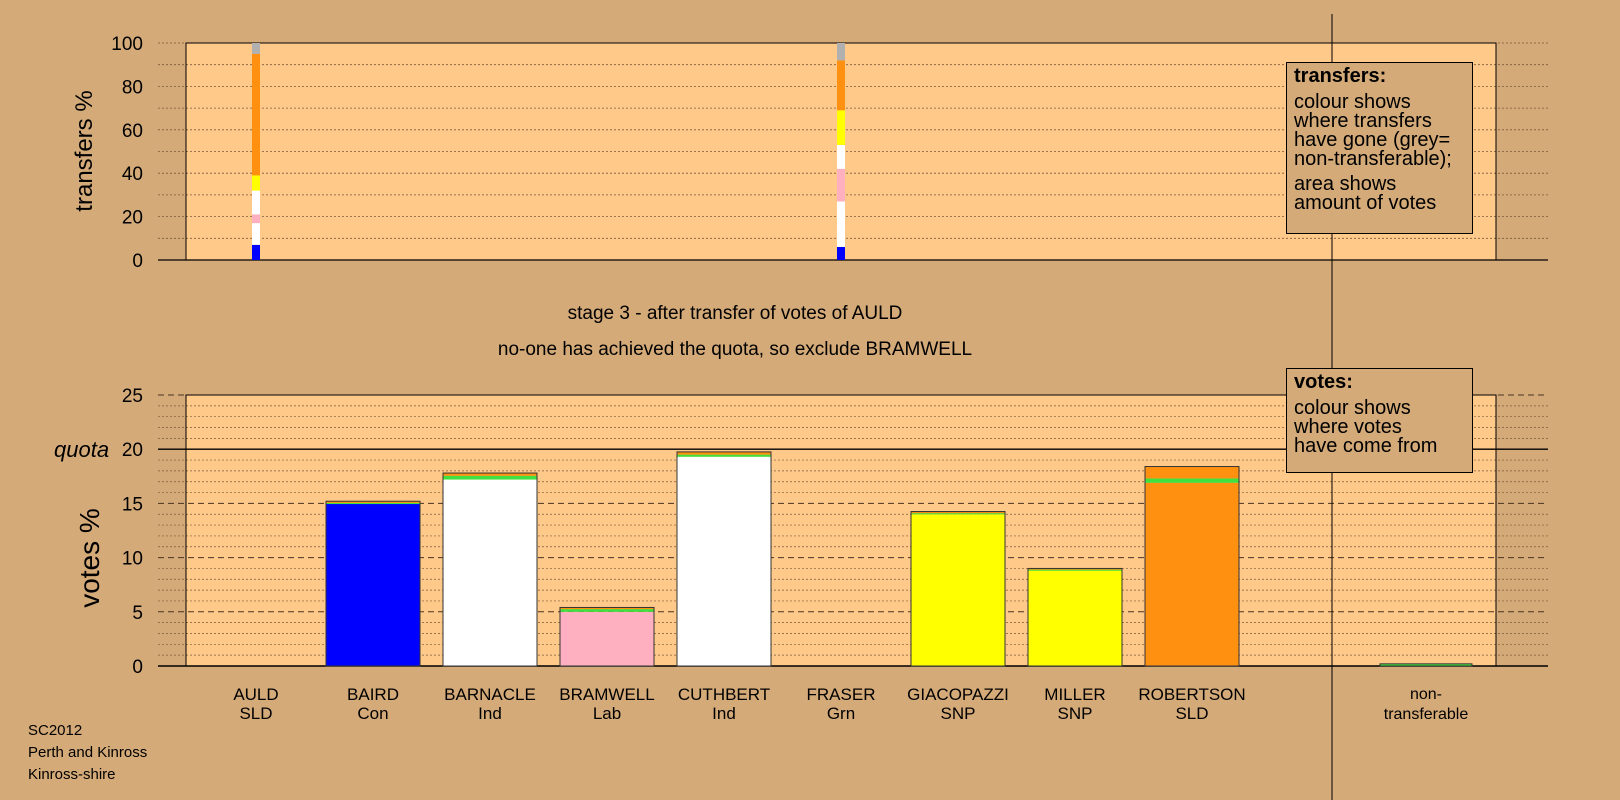 Image resolution: width=1620 pixels, height=800 pixels. What do you see at coordinates (1365, 203) in the screenshot?
I see `transfers-legend-line: amount of votes` at bounding box center [1365, 203].